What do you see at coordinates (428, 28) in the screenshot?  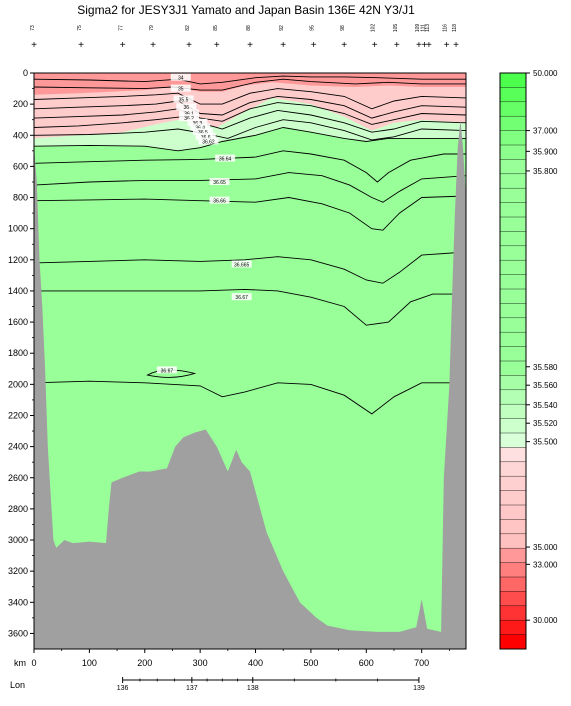 I see `station-label: 113` at bounding box center [428, 28].